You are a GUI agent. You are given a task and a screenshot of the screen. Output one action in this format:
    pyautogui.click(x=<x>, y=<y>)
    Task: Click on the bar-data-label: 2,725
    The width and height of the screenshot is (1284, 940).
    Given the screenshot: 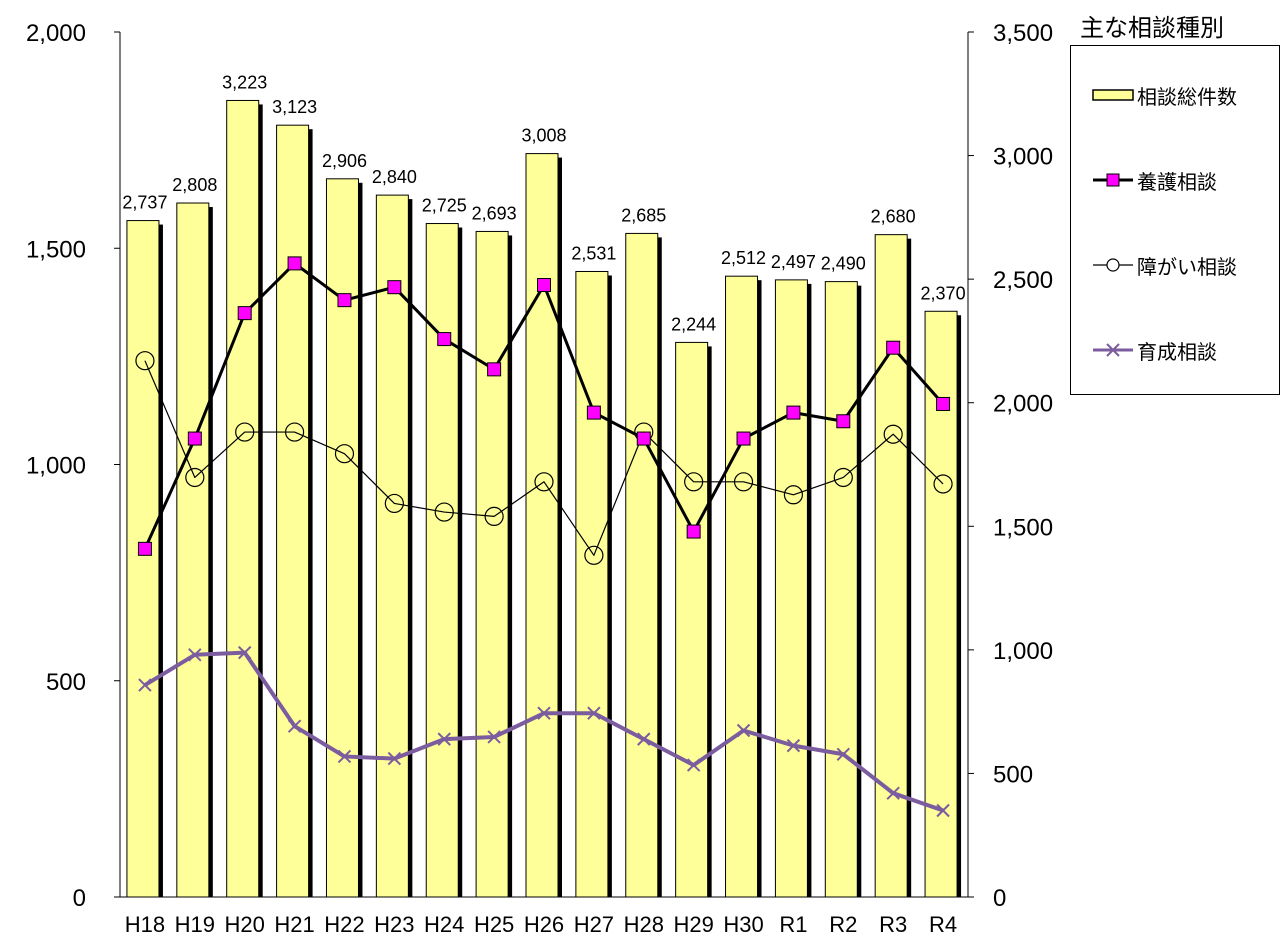 What is the action you would take?
    pyautogui.click(x=444, y=206)
    